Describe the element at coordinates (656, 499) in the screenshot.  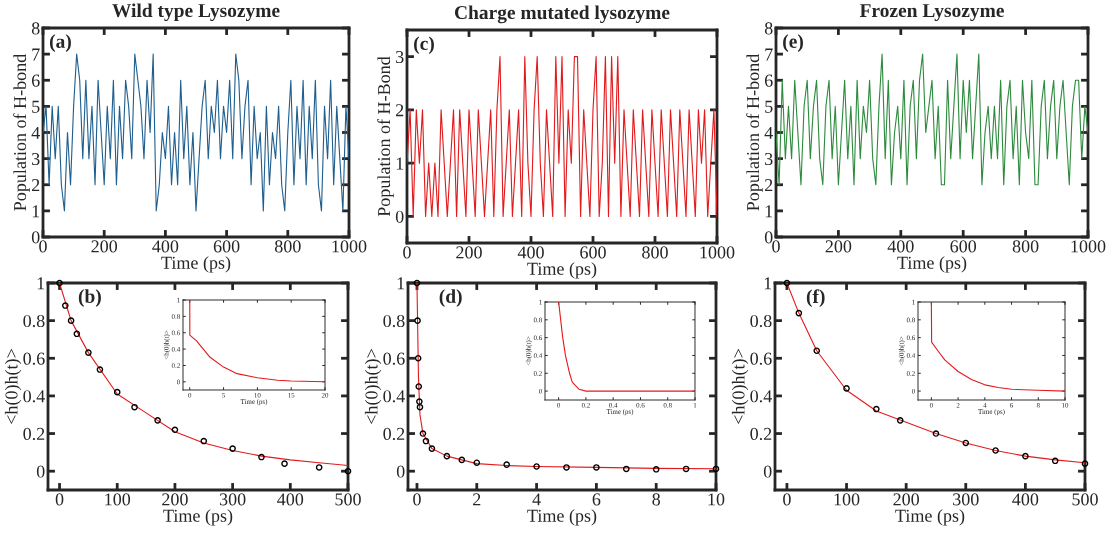
I see `x-tick-label: 8` at that location.